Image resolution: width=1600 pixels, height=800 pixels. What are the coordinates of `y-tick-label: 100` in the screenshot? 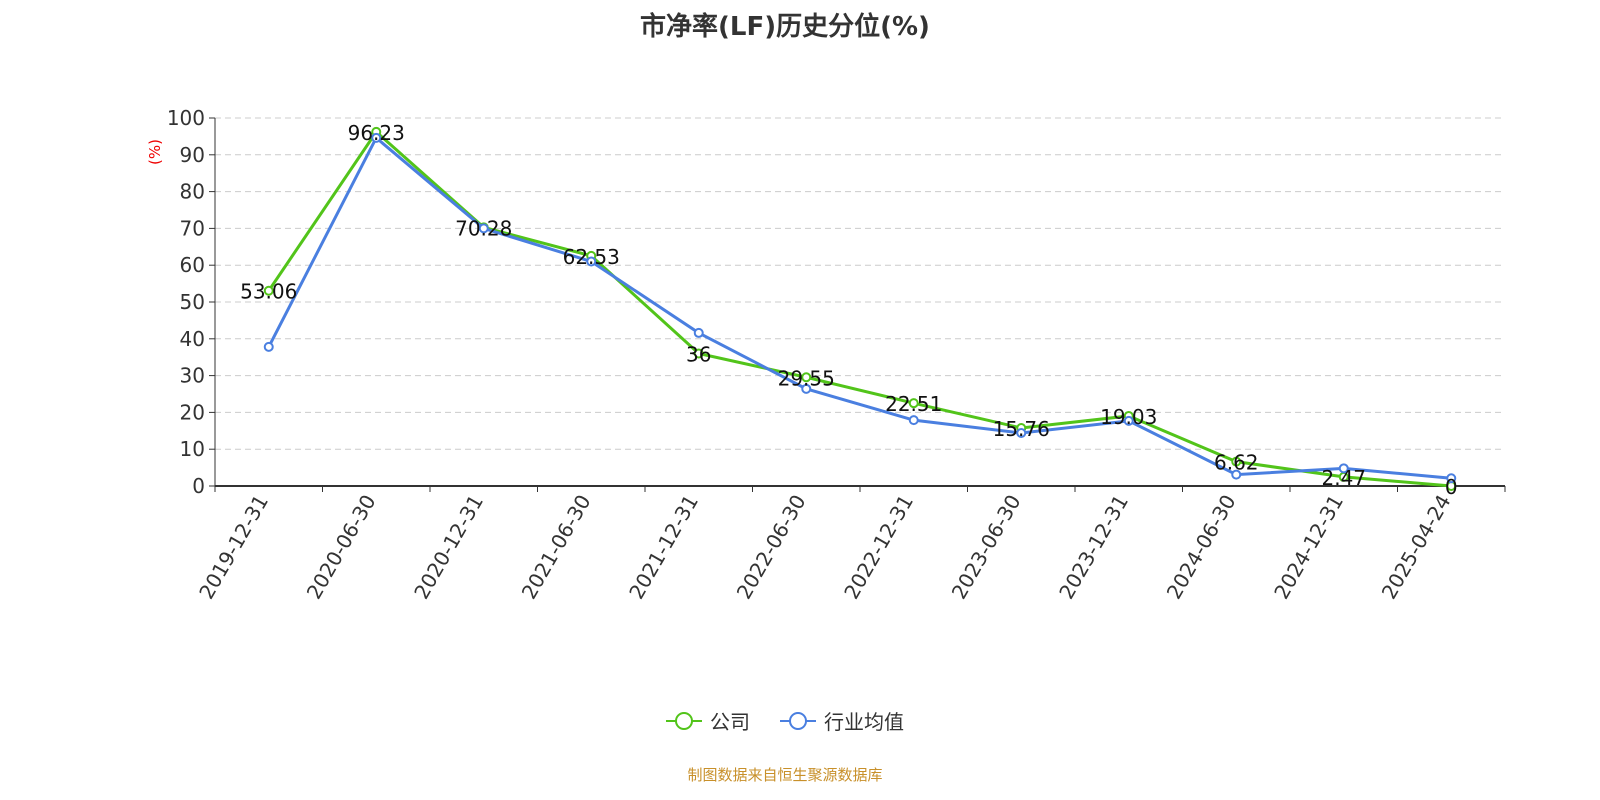 It's located at (186, 118).